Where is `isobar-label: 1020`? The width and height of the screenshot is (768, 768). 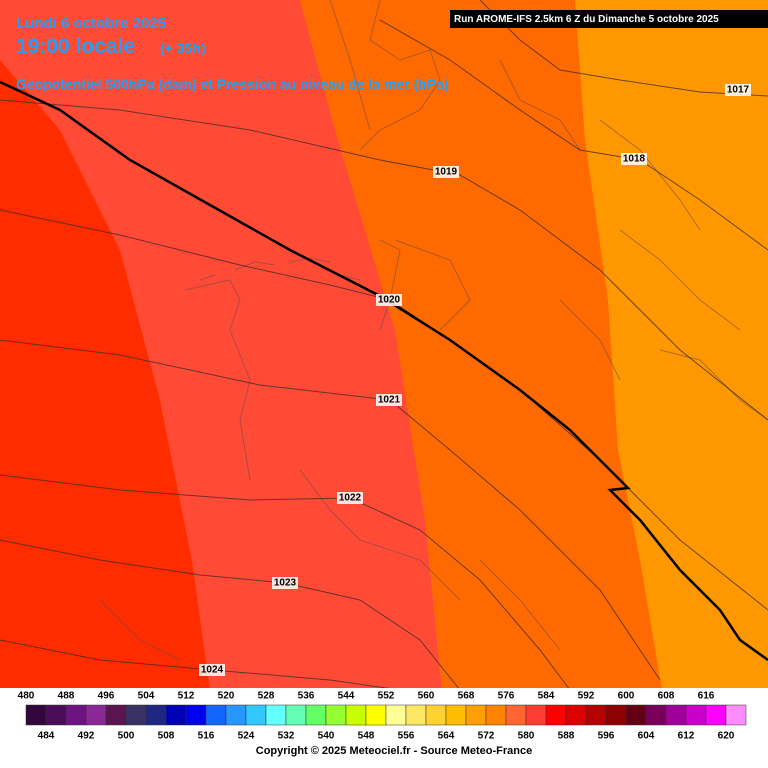 isobar-label: 1020 is located at coordinates (389, 300).